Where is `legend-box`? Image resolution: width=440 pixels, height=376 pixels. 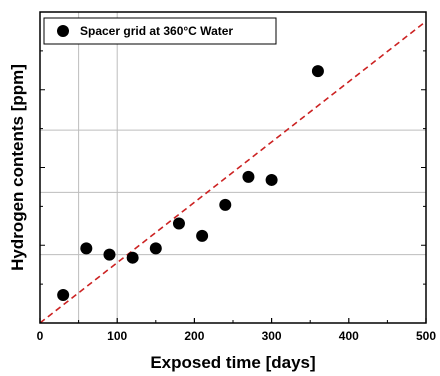 legend-box is located at coordinates (160, 31).